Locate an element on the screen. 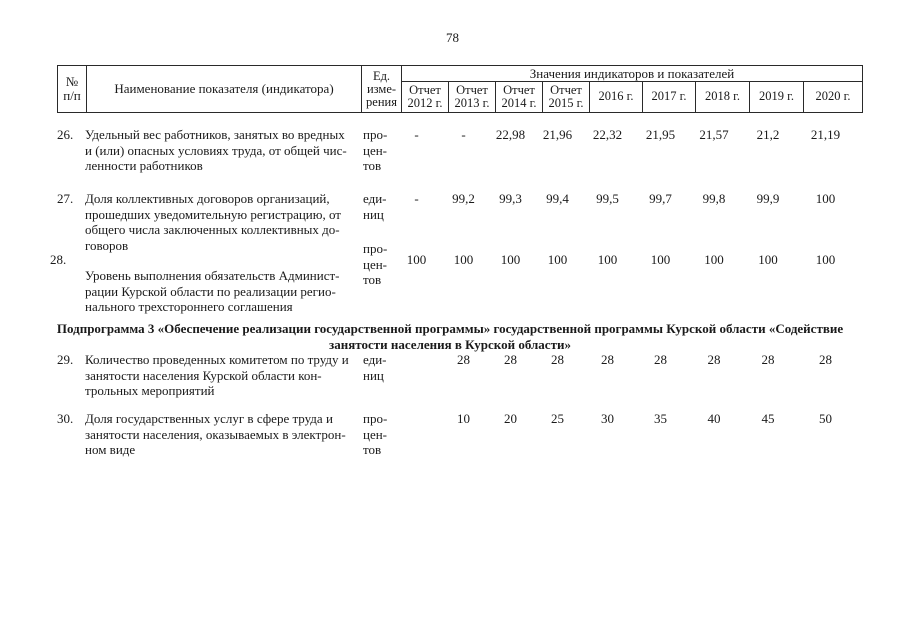  header-cell-year-2012: Отчет 2012 г. is located at coordinates (424, 97).